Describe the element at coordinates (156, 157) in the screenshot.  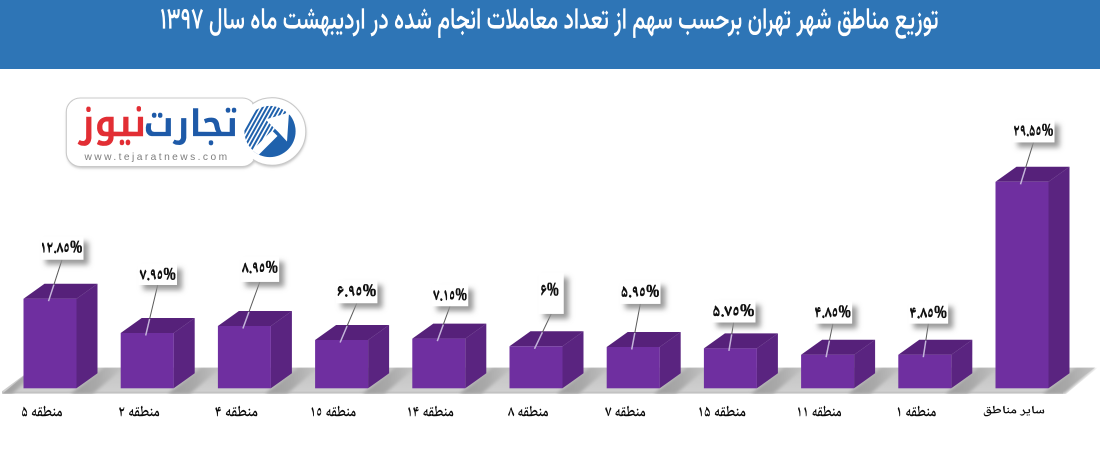
I see `svg-text: www.tejaratnews.com` at that location.